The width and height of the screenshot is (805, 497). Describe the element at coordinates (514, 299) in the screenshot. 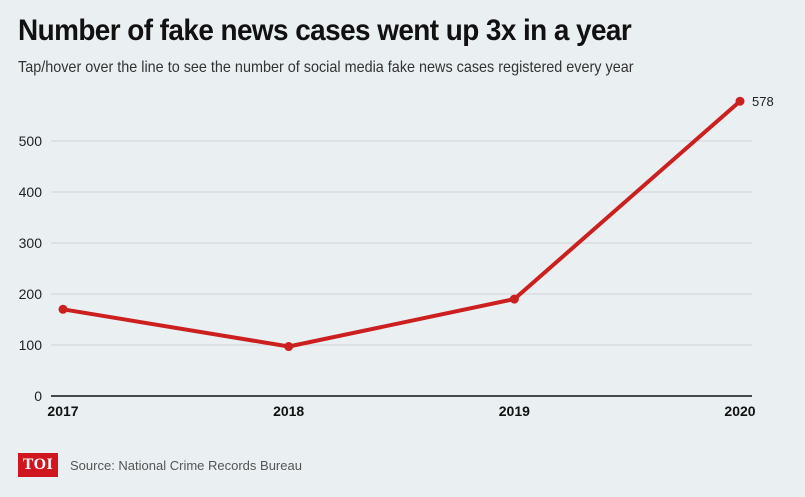

I see `data-point-2019` at that location.